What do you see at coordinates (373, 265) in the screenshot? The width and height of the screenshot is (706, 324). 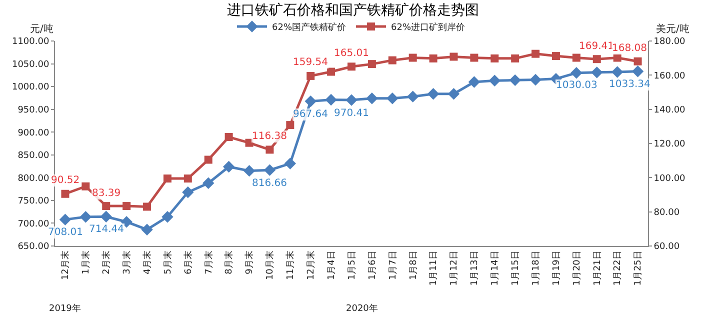 I see `x-tick-label: 1月6日` at bounding box center [373, 265].